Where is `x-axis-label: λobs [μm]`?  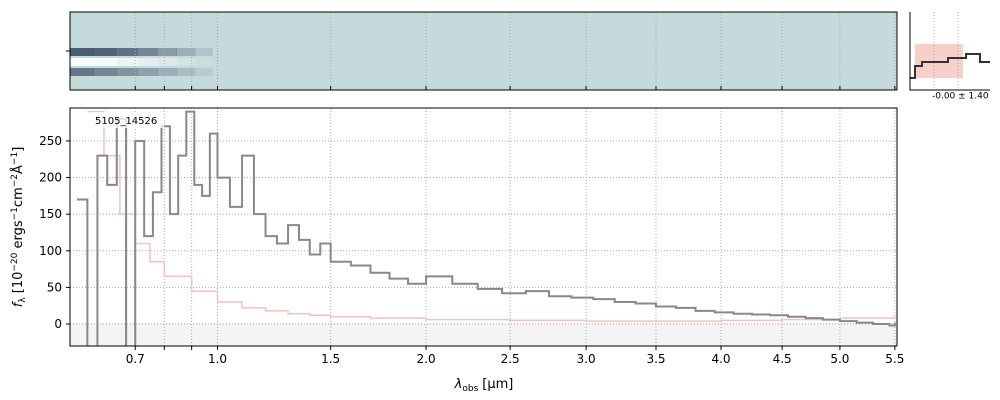
x-axis-label: λobs [μm] is located at coordinates (484, 385).